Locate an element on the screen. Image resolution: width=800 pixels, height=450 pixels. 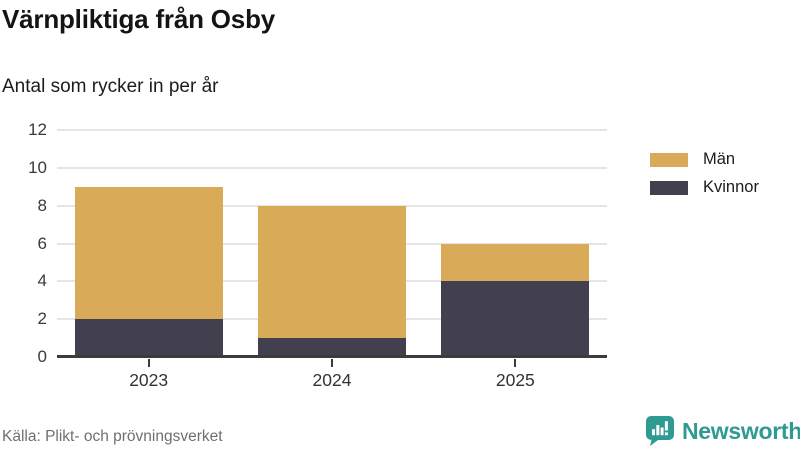
chart-title: Värnpliktiga från Osby is located at coordinates (139, 19).